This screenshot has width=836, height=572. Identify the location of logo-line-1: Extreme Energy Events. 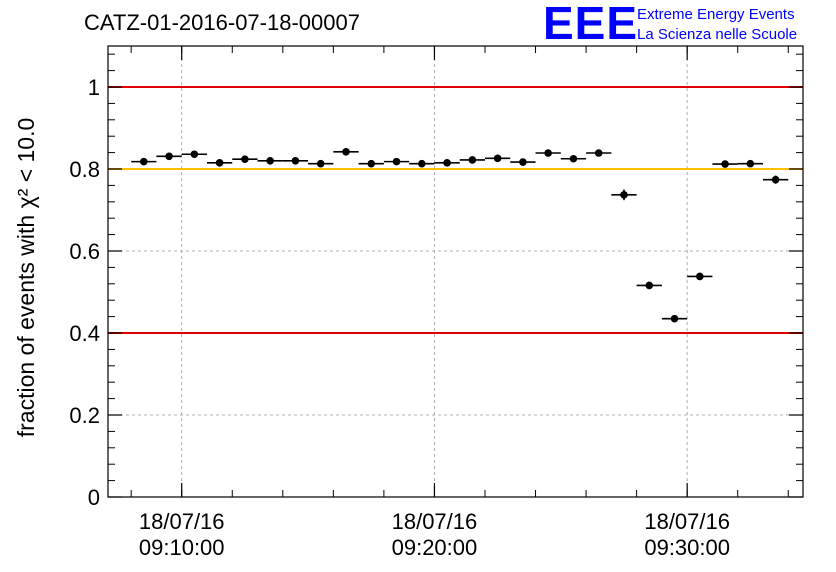
(716, 14).